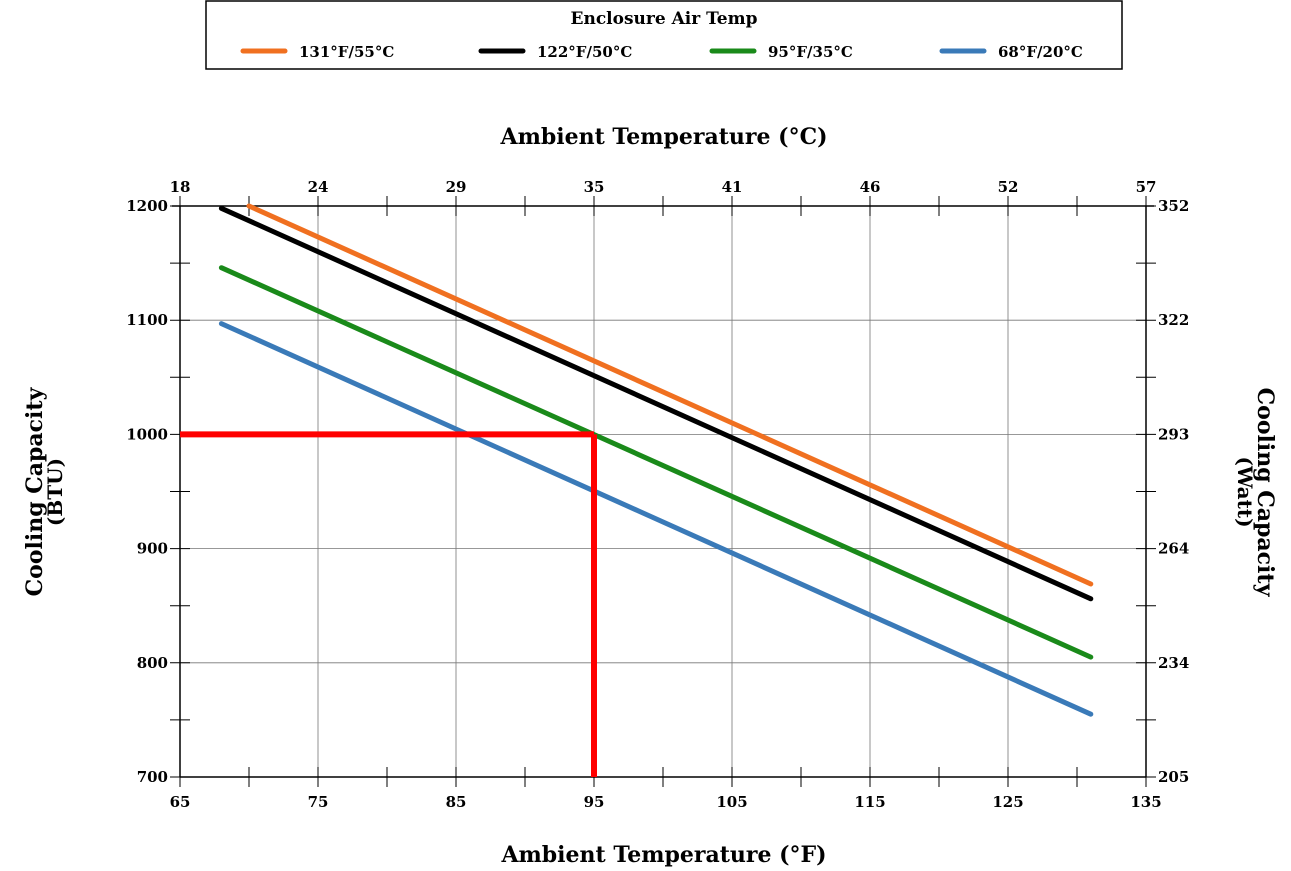  What do you see at coordinates (1173, 777) in the screenshot?
I see `right-tick-label: 205` at bounding box center [1173, 777].